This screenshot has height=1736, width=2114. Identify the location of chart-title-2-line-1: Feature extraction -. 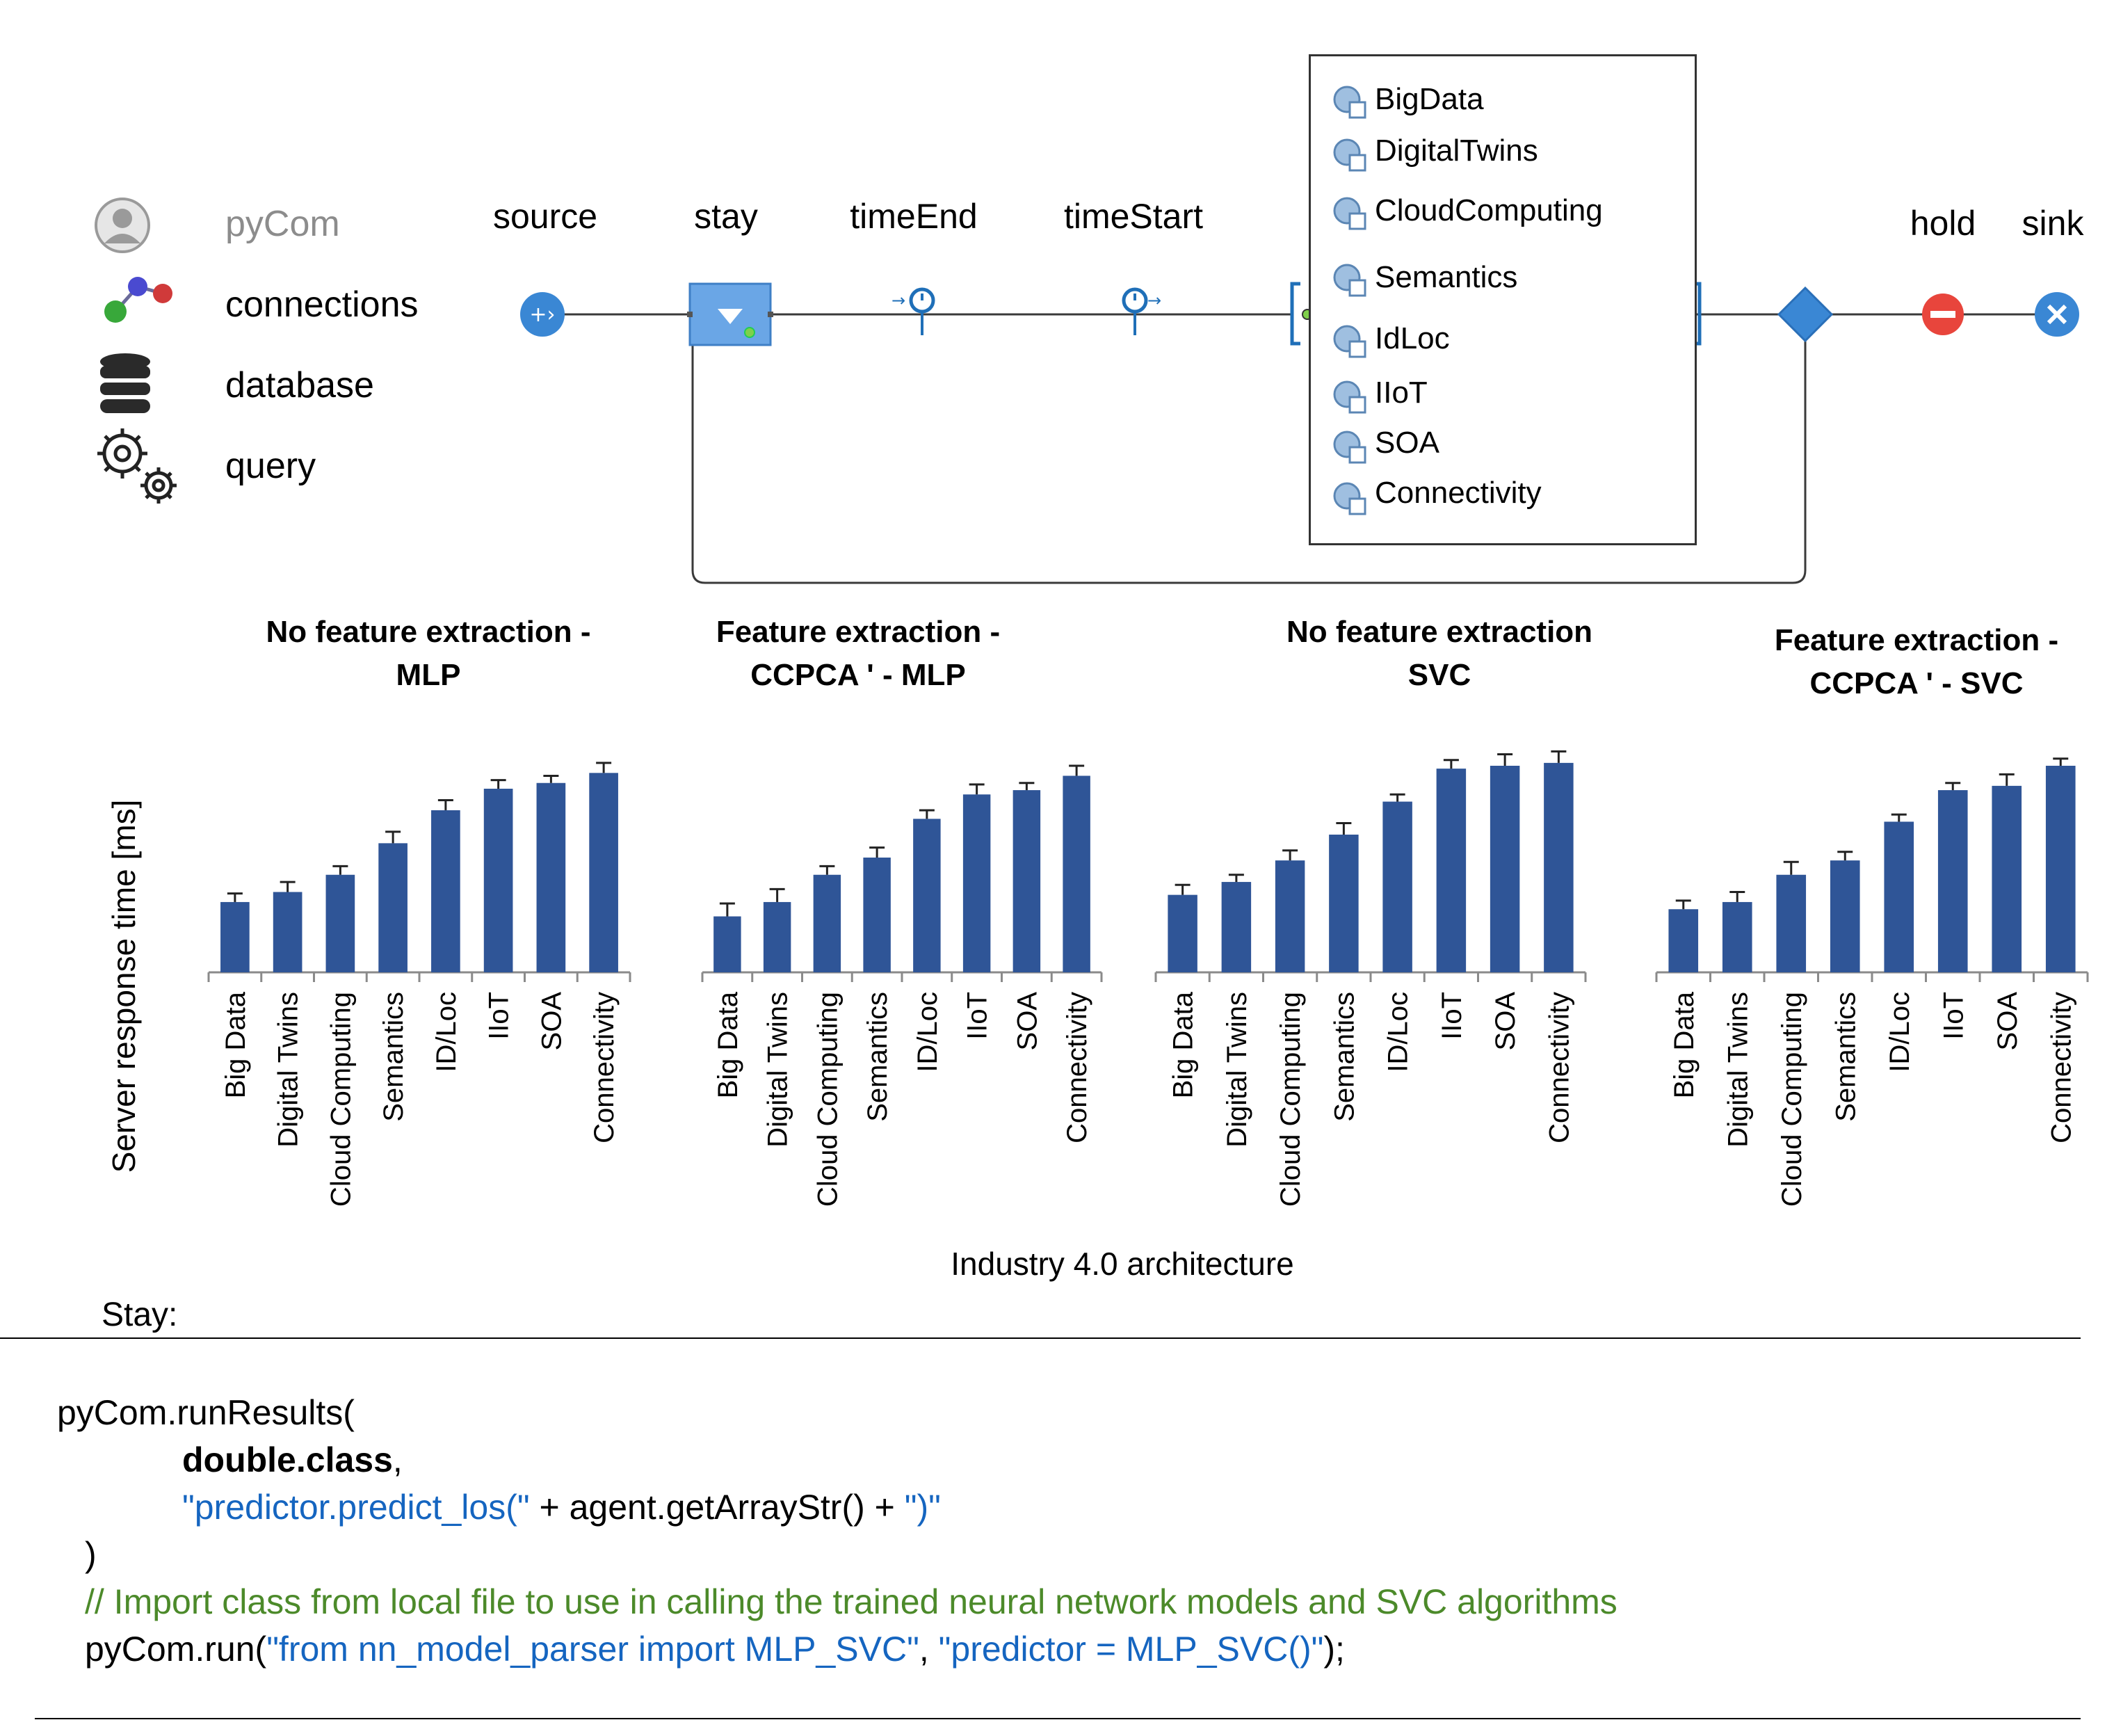
(858, 632).